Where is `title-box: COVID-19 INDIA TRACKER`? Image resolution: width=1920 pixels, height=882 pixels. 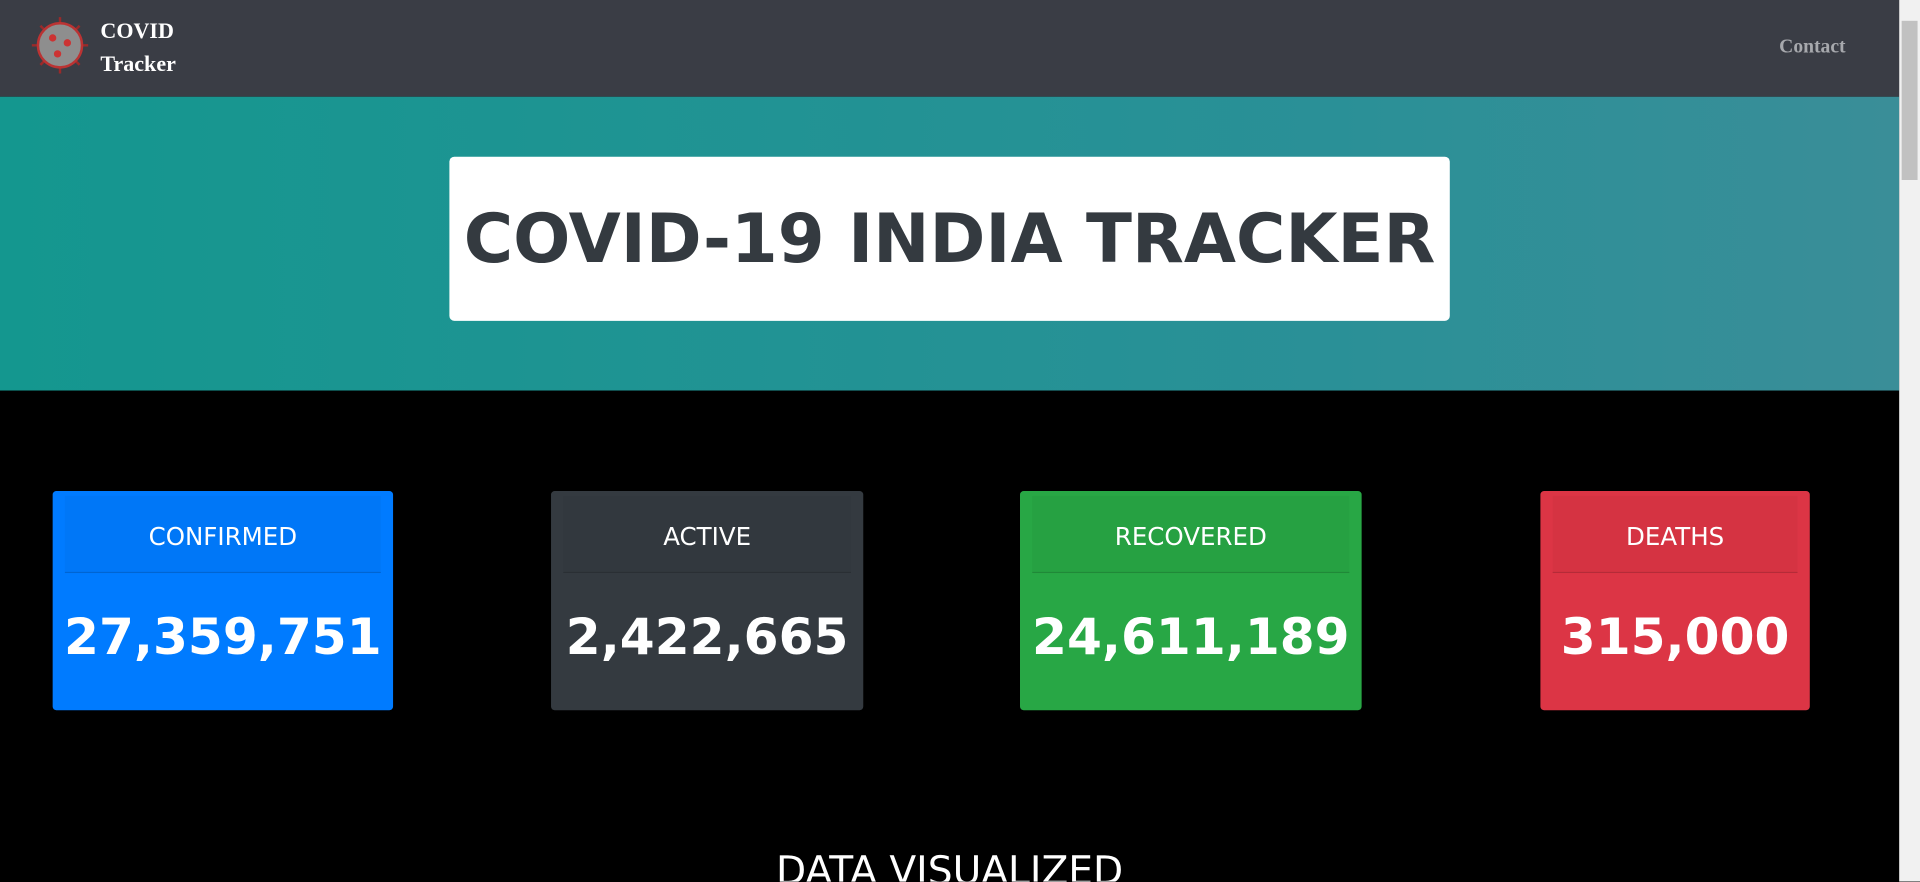 title-box: COVID-19 INDIA TRACKER is located at coordinates (949, 238).